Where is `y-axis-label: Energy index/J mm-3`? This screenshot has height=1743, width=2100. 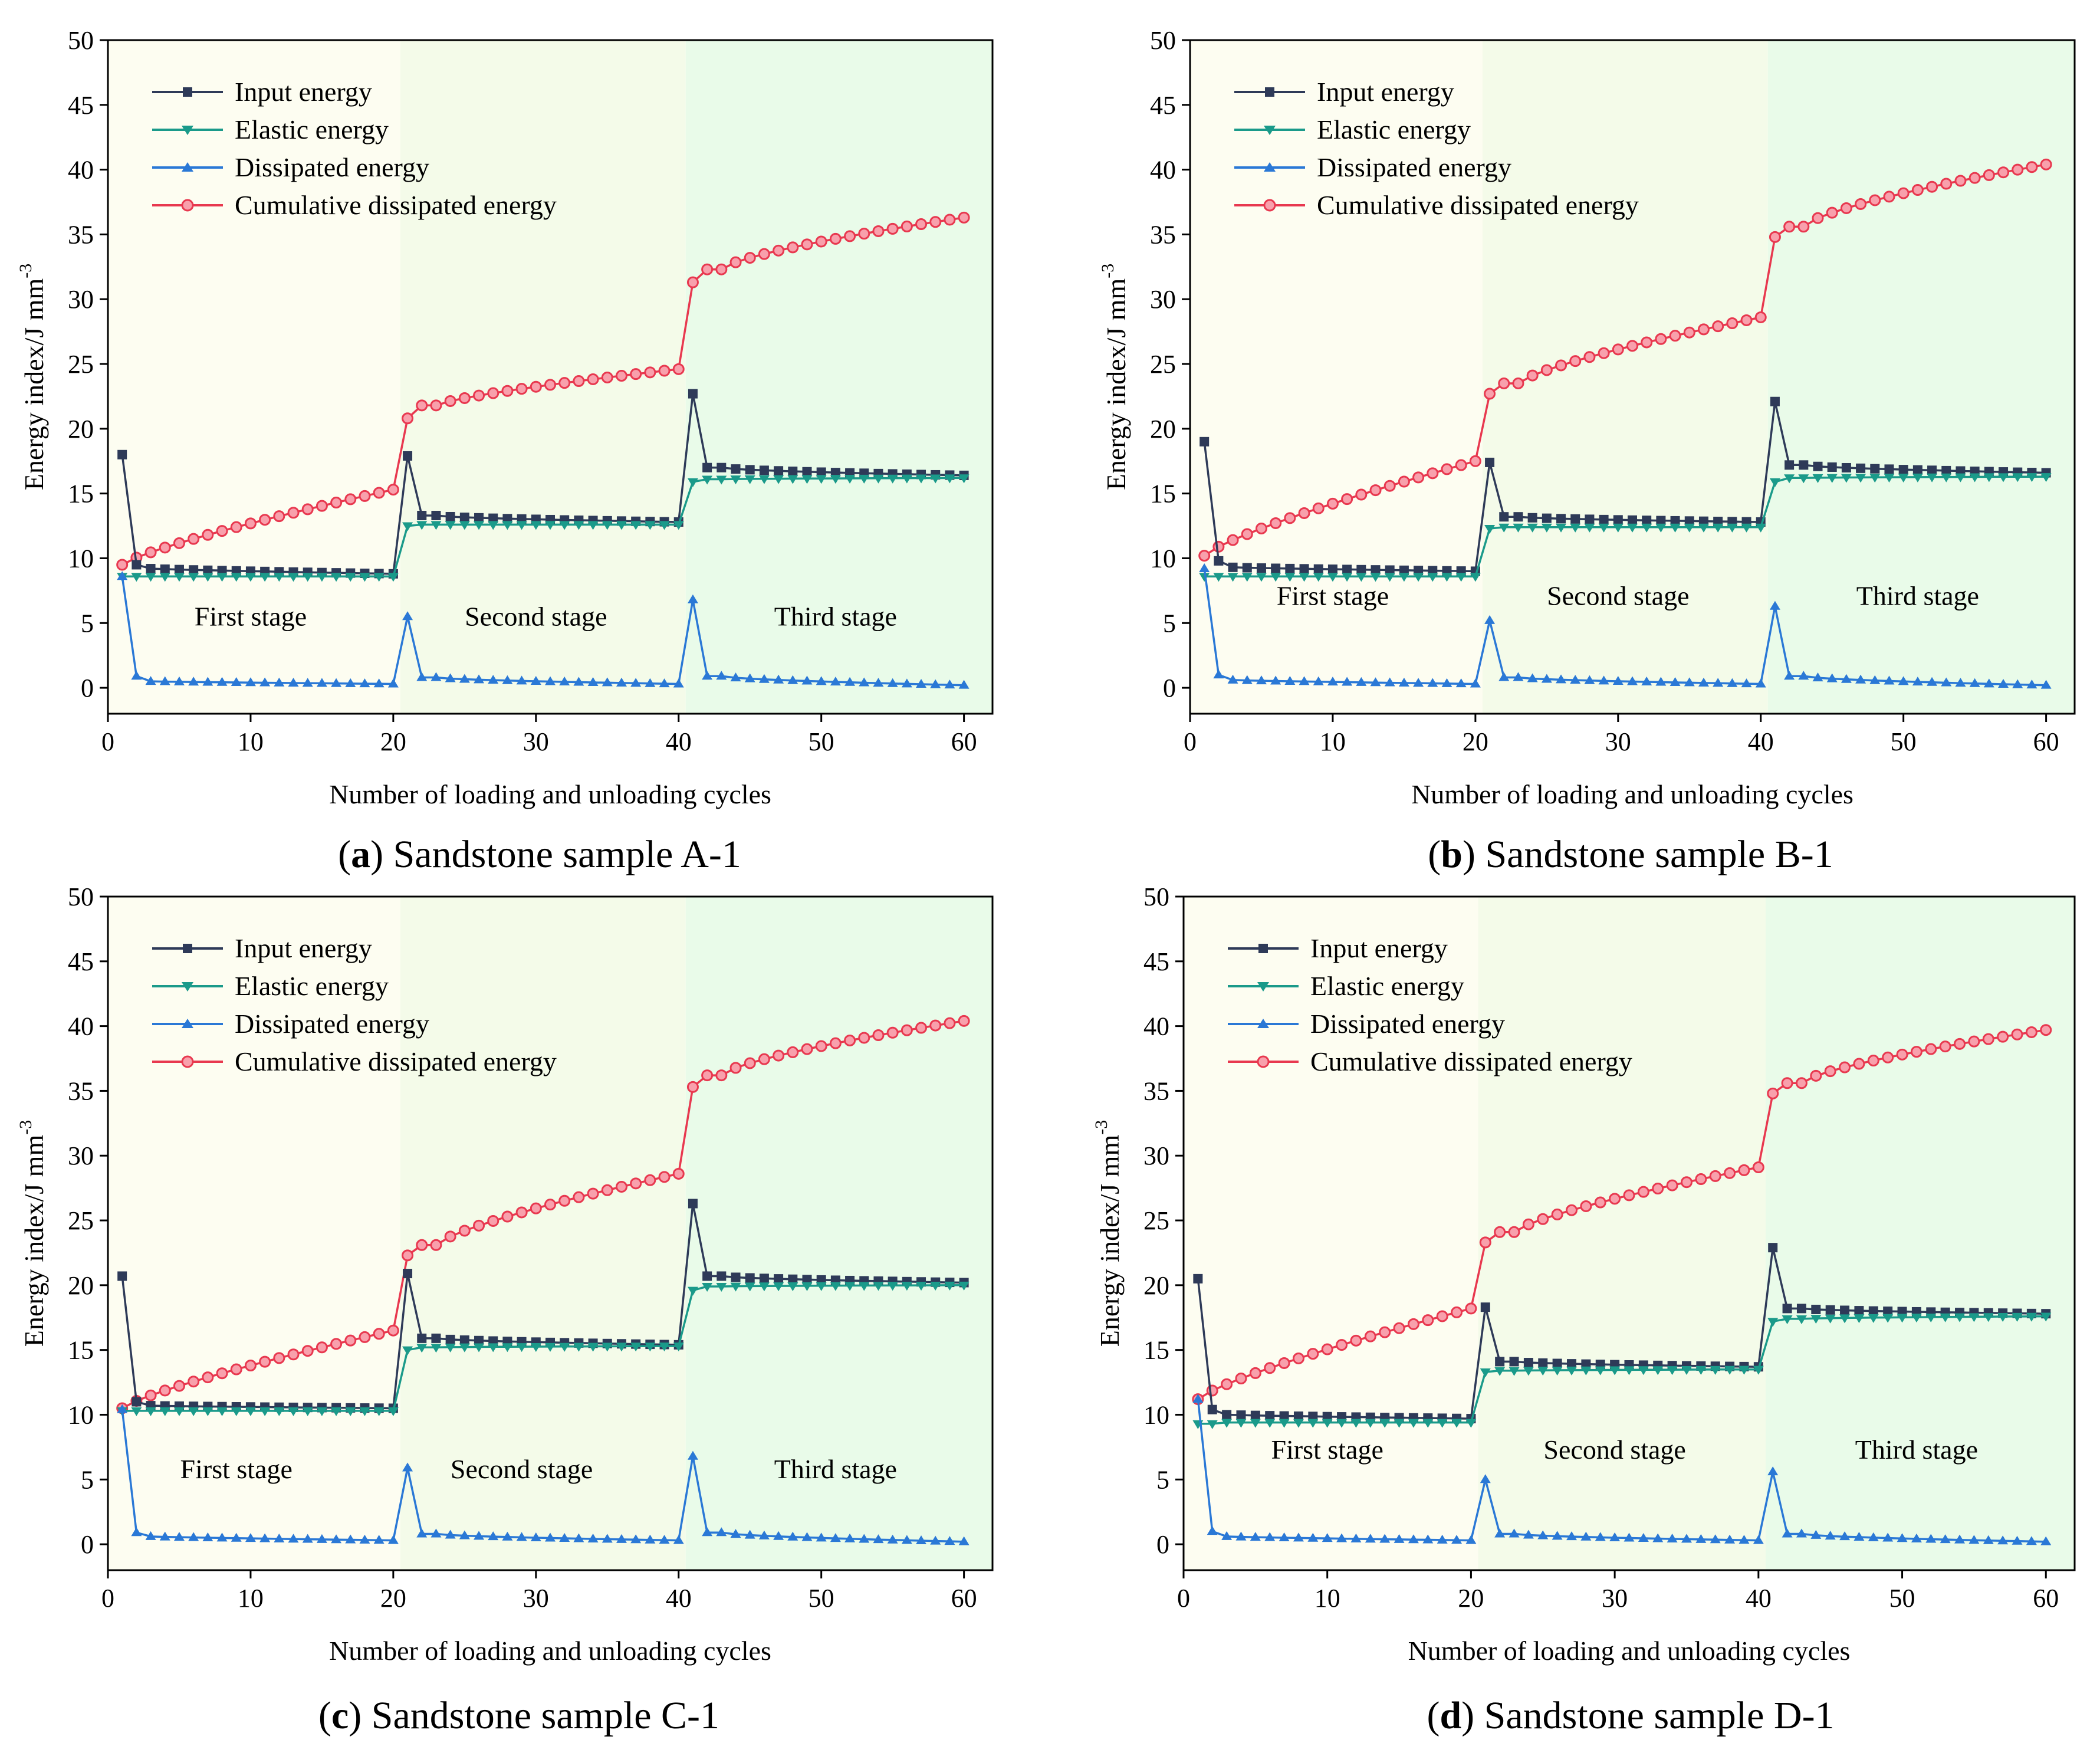 y-axis-label: Energy index/J mm-3 is located at coordinates (32, 1233).